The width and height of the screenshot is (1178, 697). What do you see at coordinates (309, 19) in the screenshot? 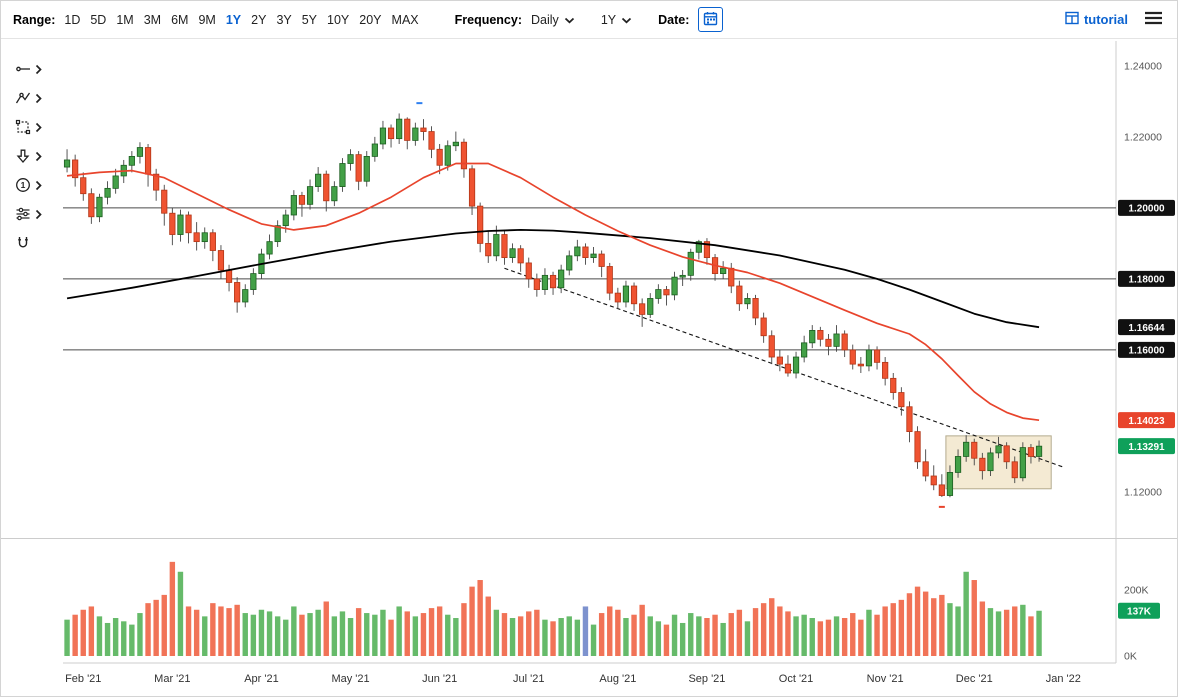
I see `range-option-5y: 5Y` at bounding box center [309, 19].